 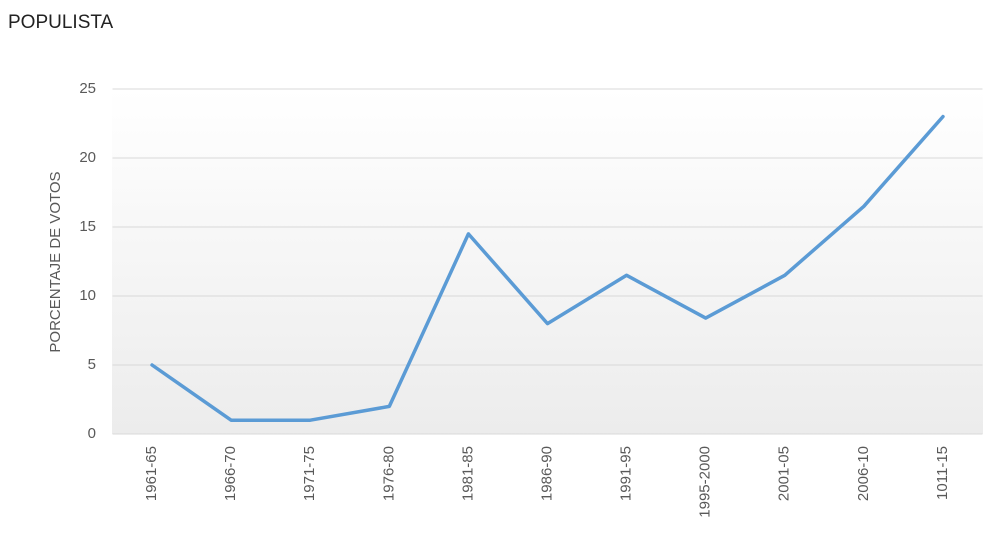 I want to click on x-tick-label: 1995-2000, so click(x=705, y=482).